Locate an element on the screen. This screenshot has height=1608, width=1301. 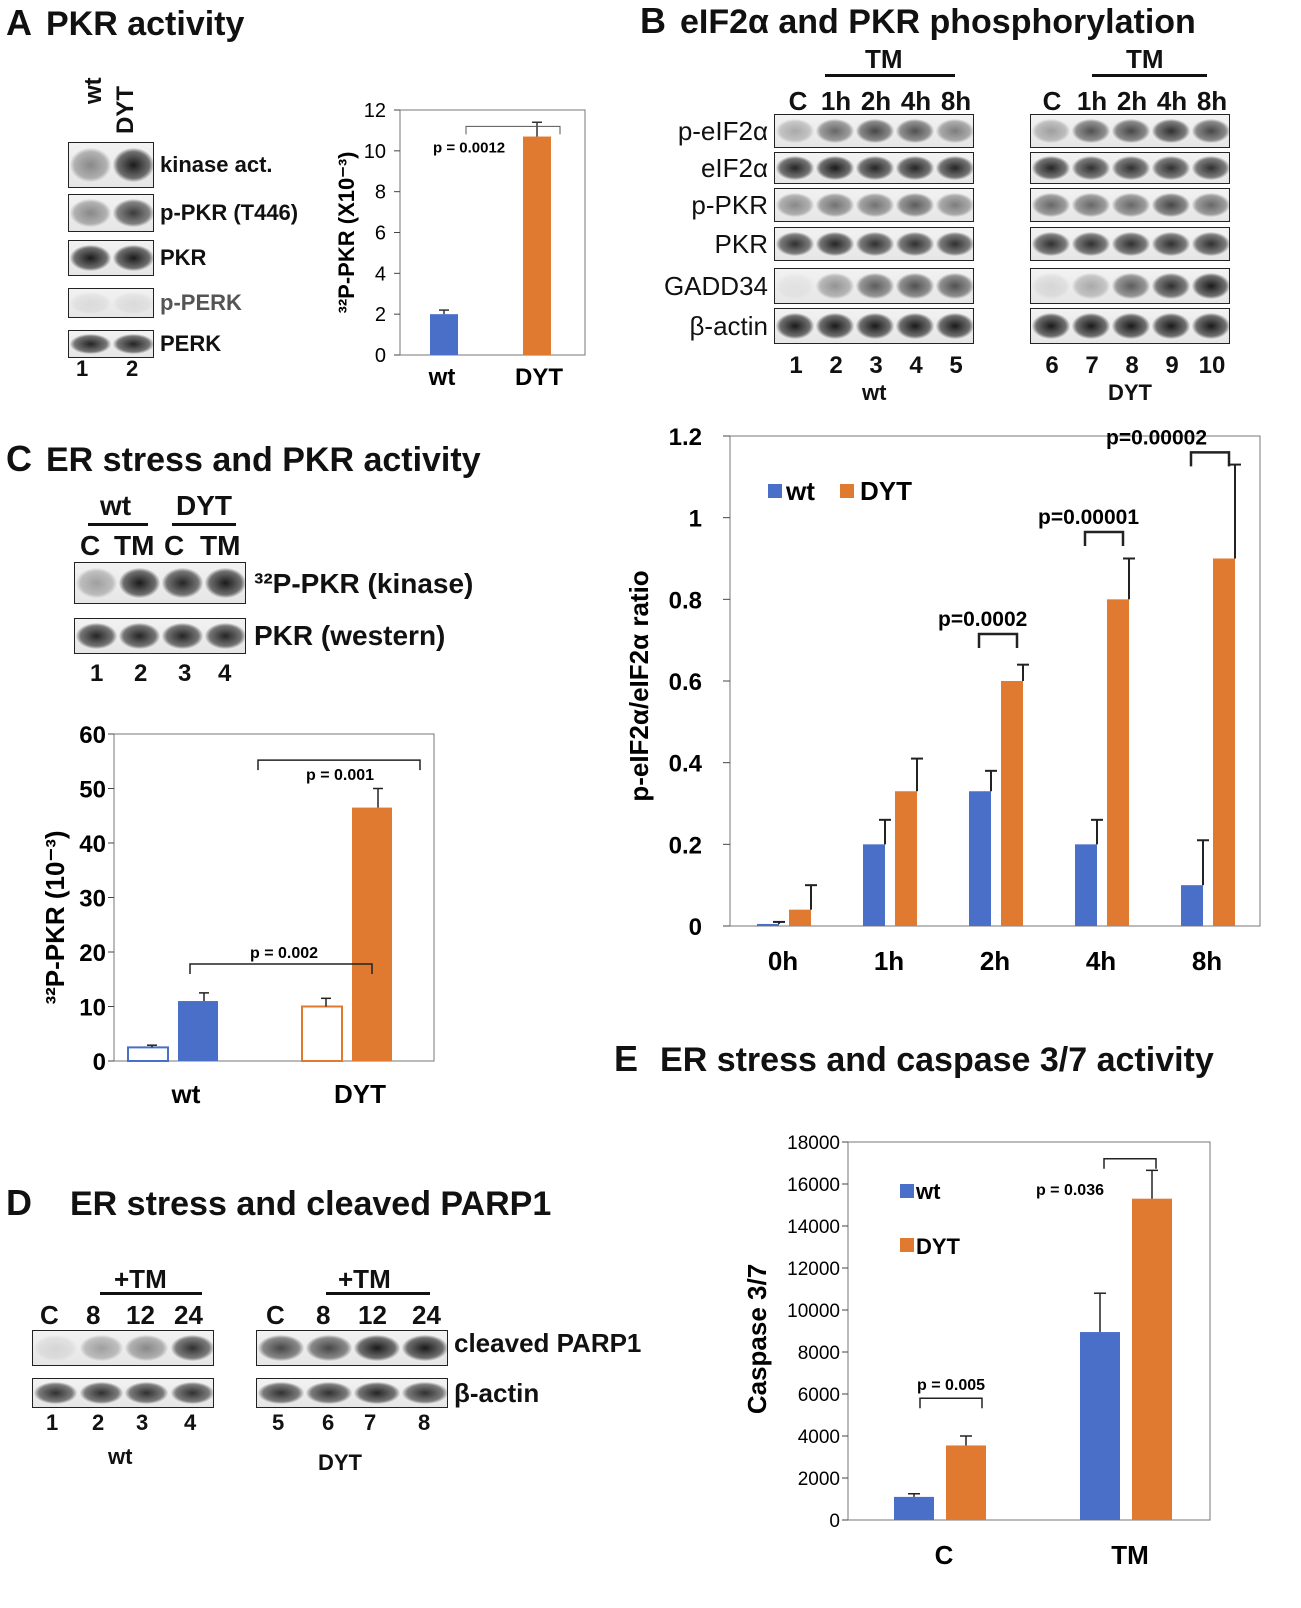
y-axis-label: Caspase 3/7 is located at coordinates (757, 1339).